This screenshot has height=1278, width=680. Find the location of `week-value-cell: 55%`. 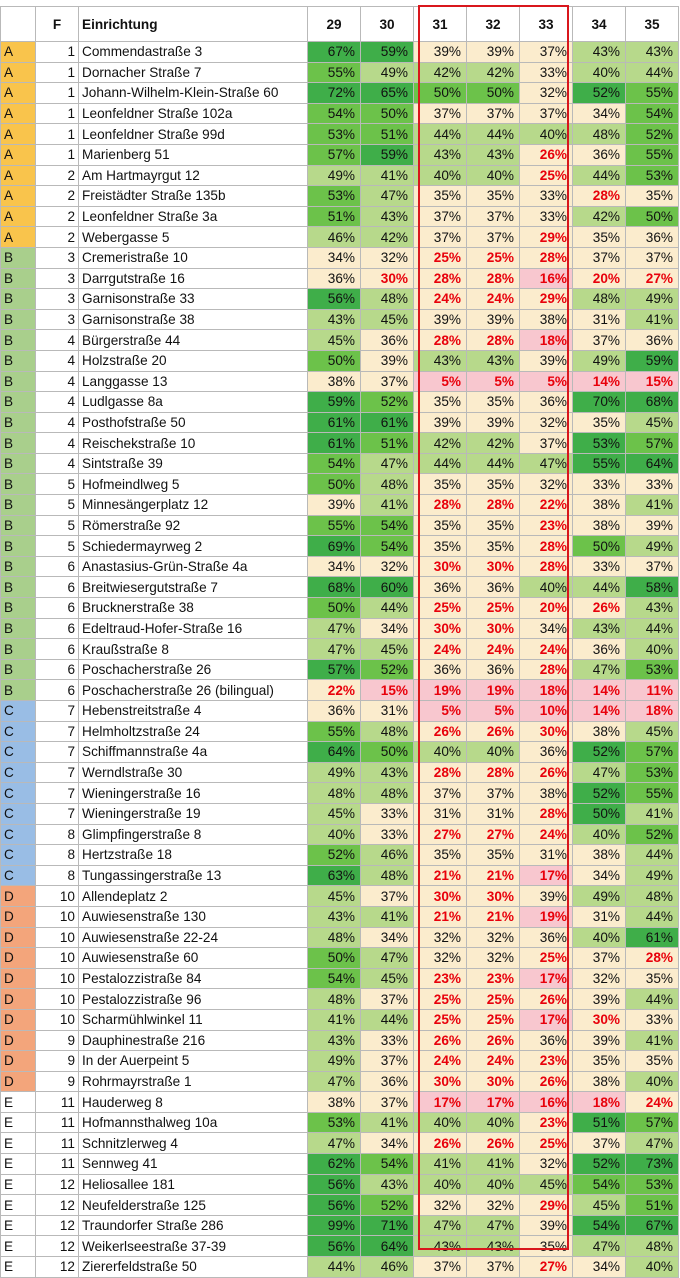

week-value-cell: 55% is located at coordinates (652, 793).